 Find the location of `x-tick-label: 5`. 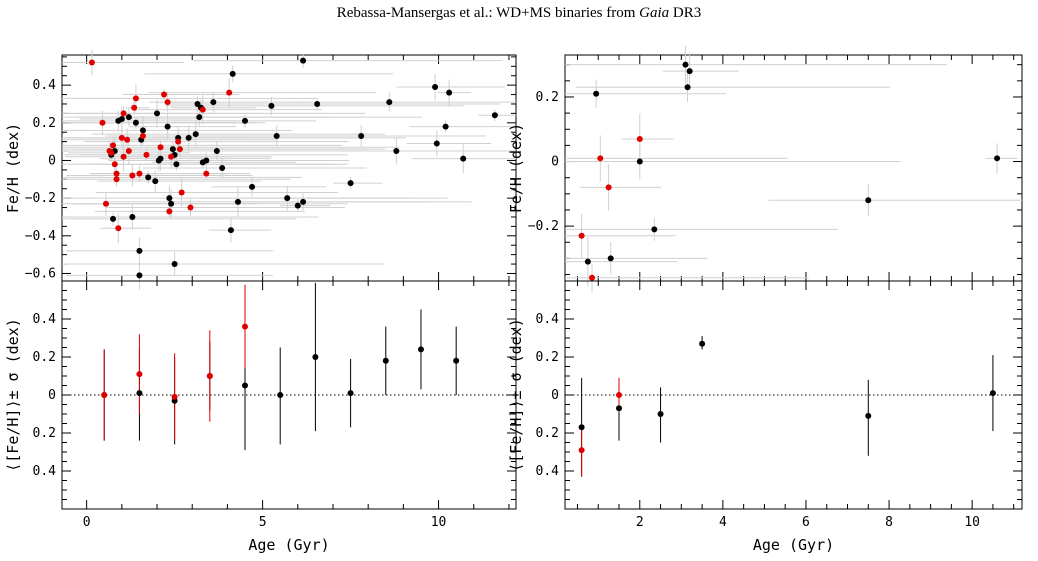

x-tick-label: 5 is located at coordinates (263, 522).